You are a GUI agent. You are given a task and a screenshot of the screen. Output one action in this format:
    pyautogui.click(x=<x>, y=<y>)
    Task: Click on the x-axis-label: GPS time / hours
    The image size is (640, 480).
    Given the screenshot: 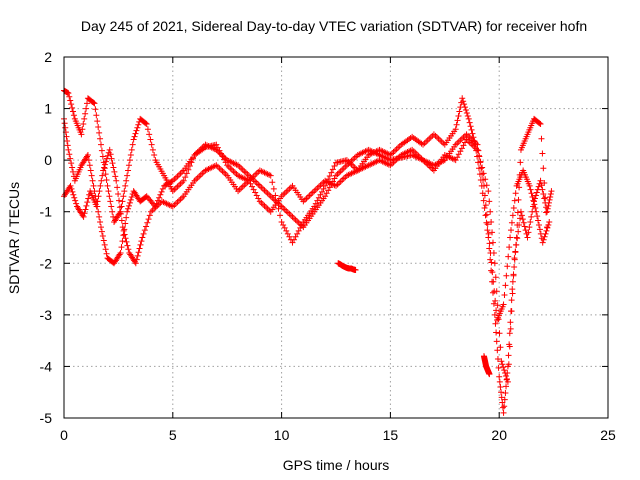 What is the action you would take?
    pyautogui.click(x=336, y=465)
    